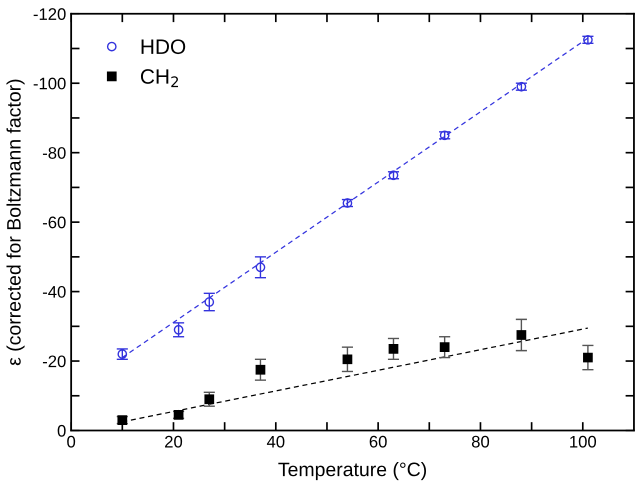 The width and height of the screenshot is (641, 492). Describe the element at coordinates (54, 361) in the screenshot. I see `y-tick-label: -20` at that location.